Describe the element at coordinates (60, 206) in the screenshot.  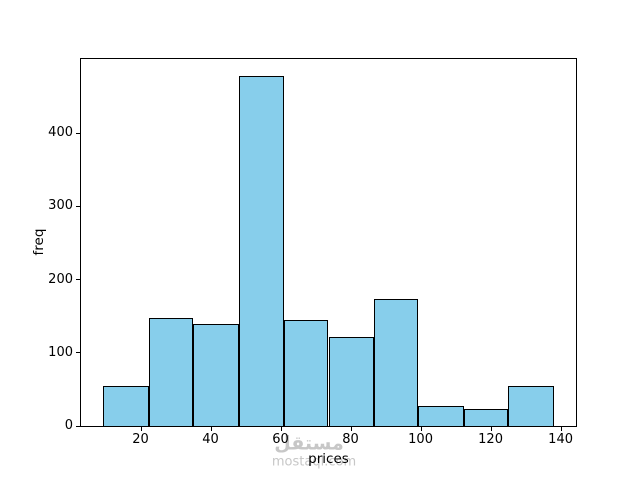
I see `y-axis-tick-label: 300` at that location.